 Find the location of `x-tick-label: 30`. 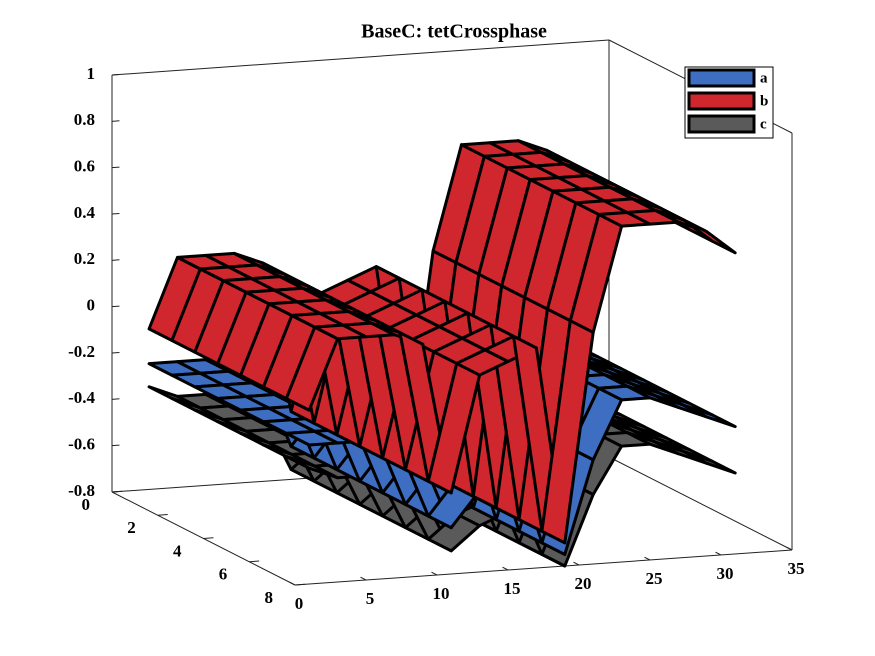

x-tick-label: 30 is located at coordinates (725, 573).